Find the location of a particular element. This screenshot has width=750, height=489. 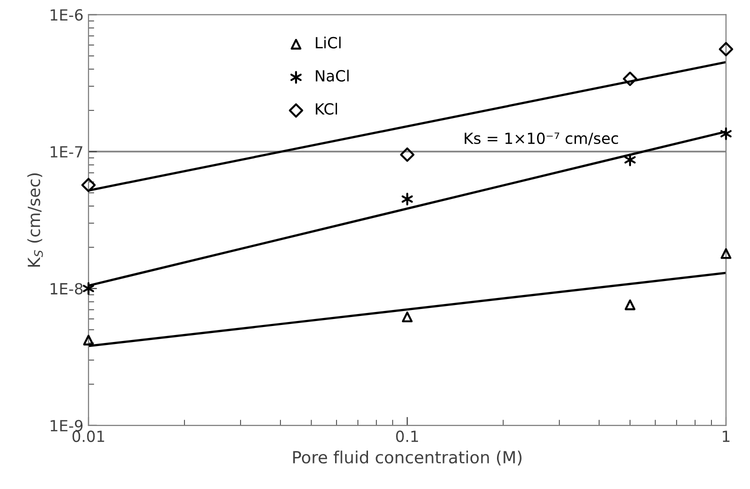

y-axis-title: K$_{S}$ (cm/sec) is located at coordinates (35, 220).